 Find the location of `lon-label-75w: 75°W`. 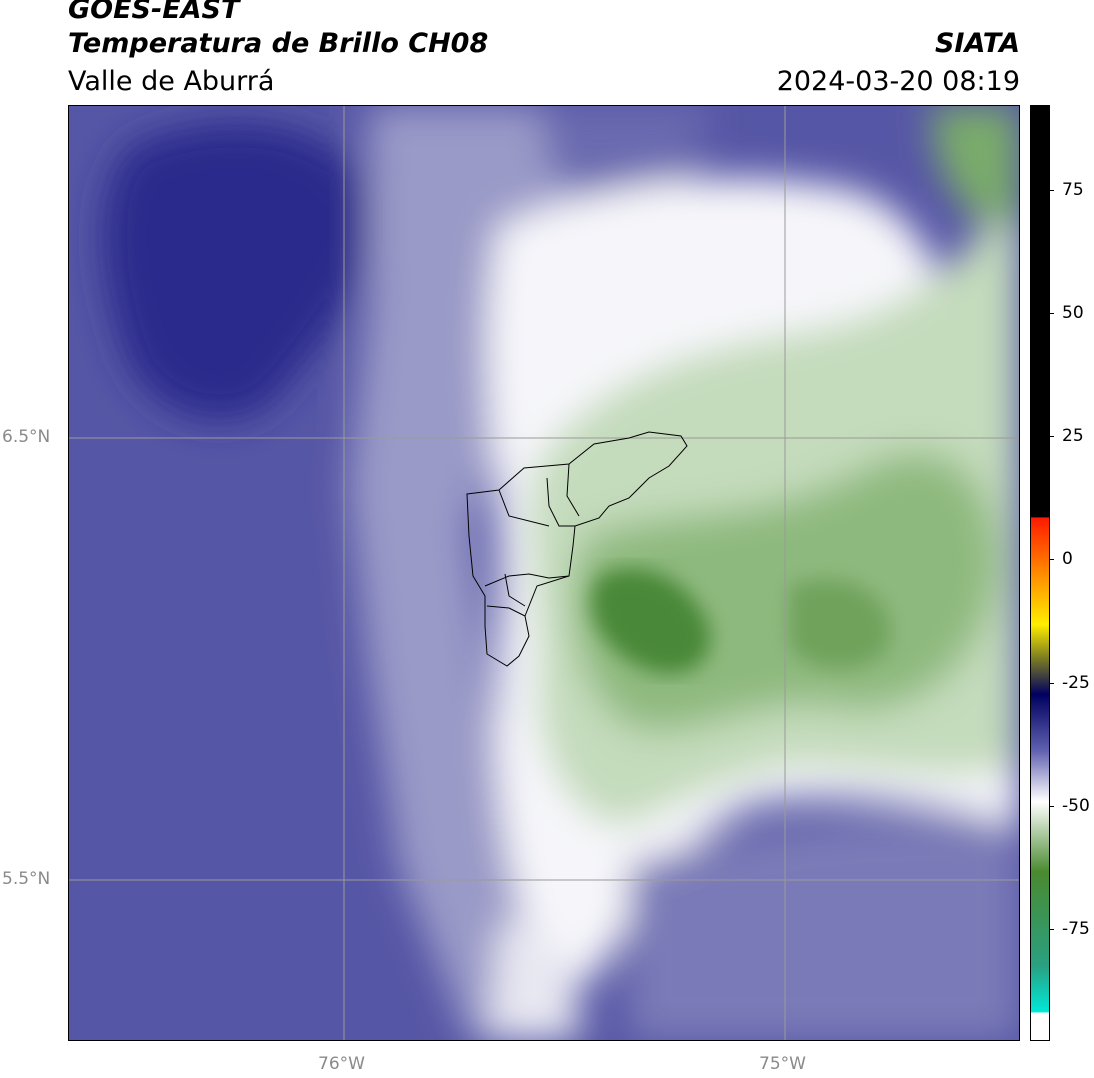

lon-label-75w: 75°W is located at coordinates (782, 1064).